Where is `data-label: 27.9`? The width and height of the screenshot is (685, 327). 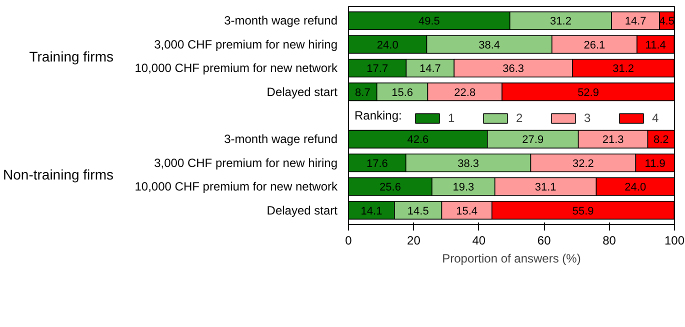
data-label: 27.9 is located at coordinates (533, 140).